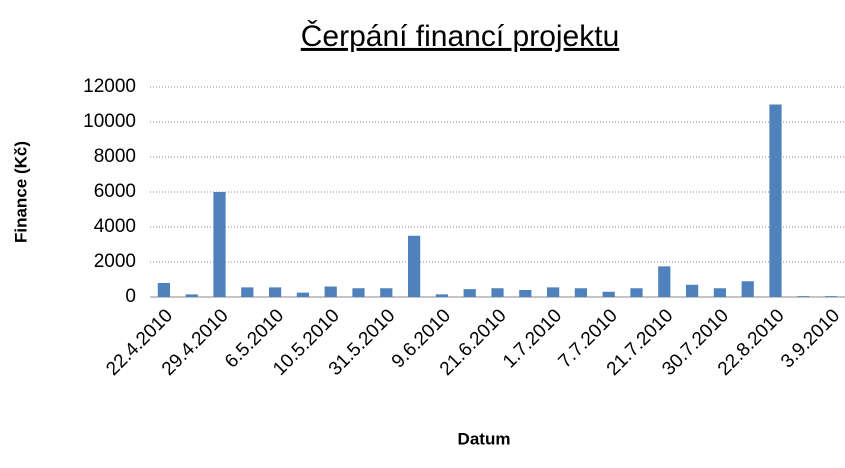  Describe the element at coordinates (109, 86) in the screenshot. I see `y-tick-label: 12000` at that location.